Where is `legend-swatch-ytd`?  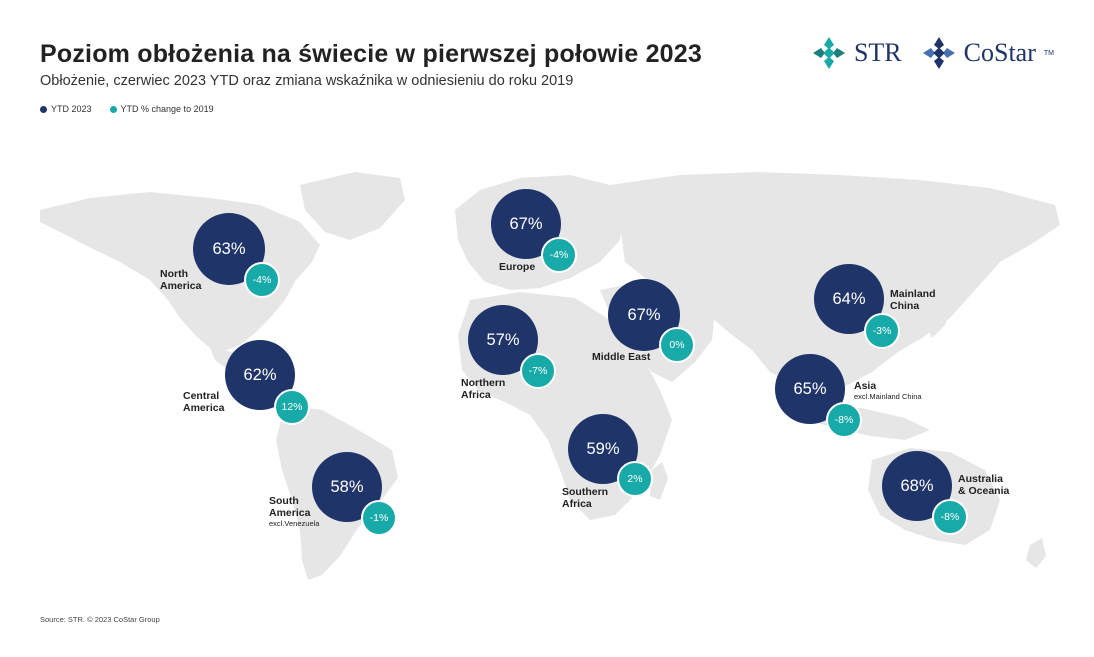
legend-swatch-ytd is located at coordinates (43, 109).